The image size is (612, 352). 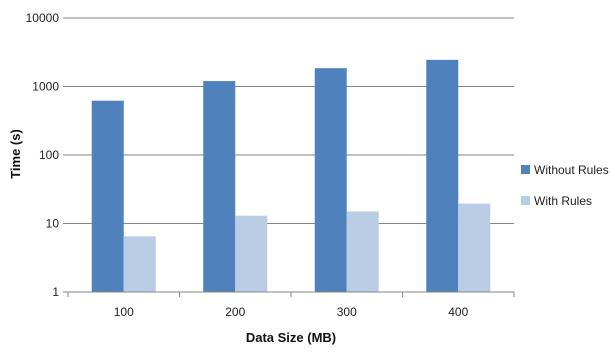 I want to click on x-tick-label: 200, so click(x=235, y=312).